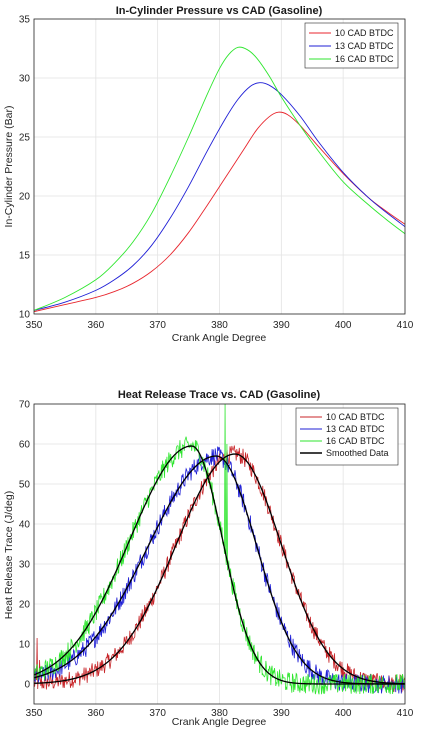  What do you see at coordinates (25, 565) in the screenshot?
I see `heat-release-y-tick-label: 30` at bounding box center [25, 565].